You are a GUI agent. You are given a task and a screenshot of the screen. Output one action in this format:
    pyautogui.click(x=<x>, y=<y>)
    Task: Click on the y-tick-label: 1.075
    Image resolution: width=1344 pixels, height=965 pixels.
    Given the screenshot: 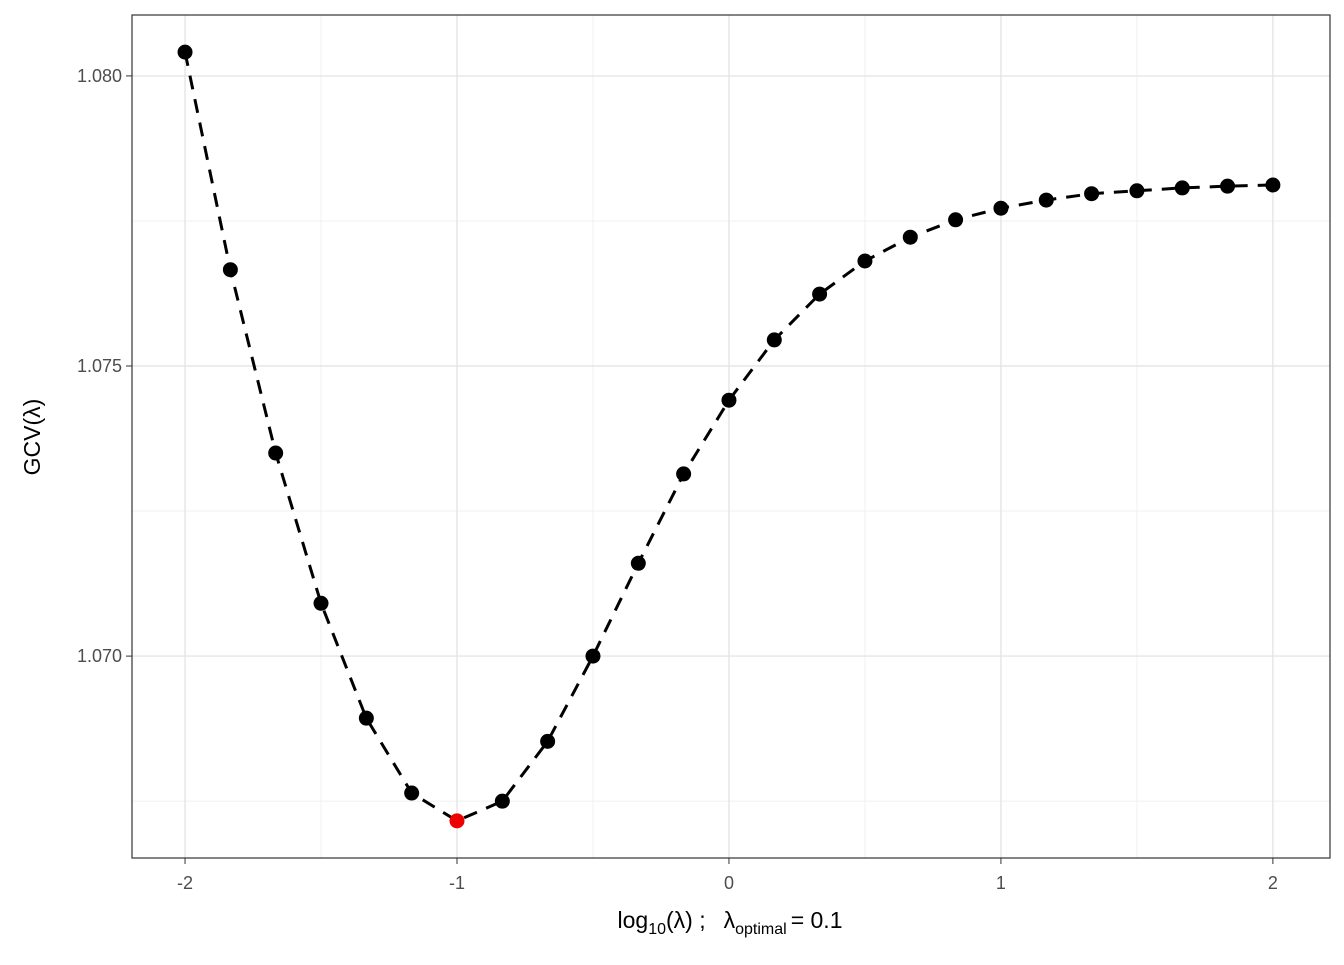 What is the action you would take?
    pyautogui.click(x=99, y=366)
    